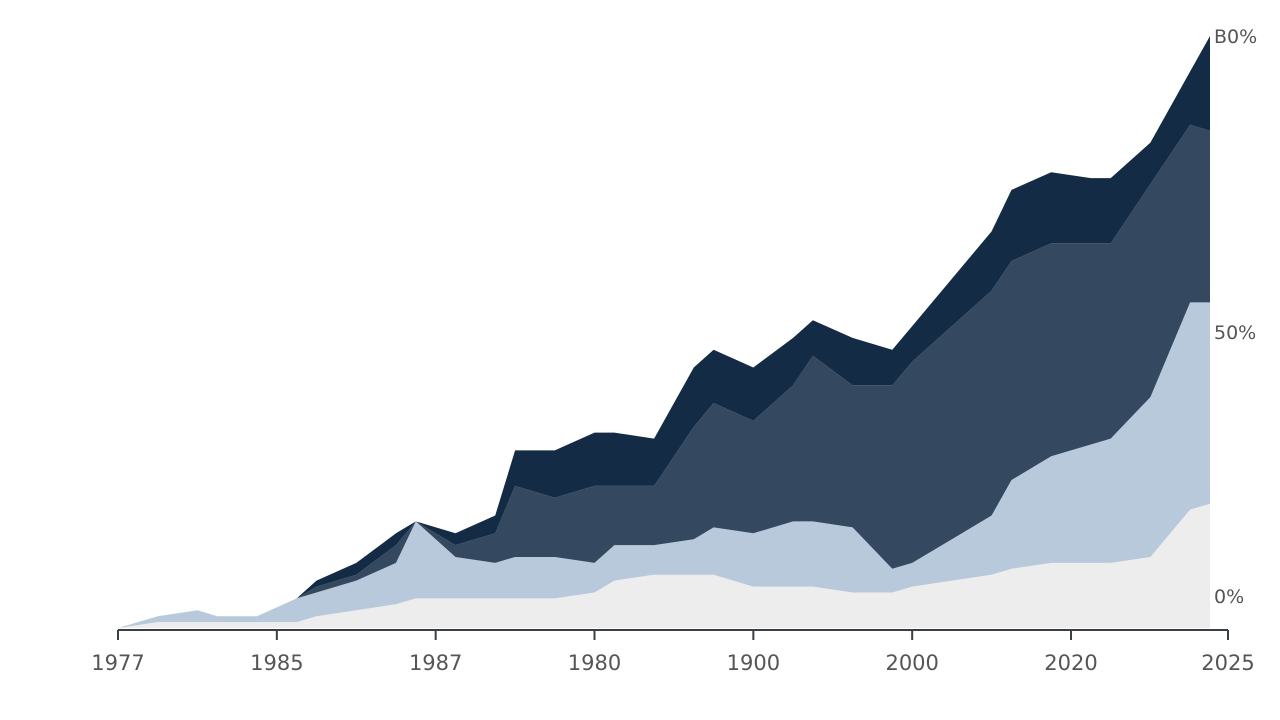 This screenshot has height=720, width=1280. Describe the element at coordinates (673, 652) in the screenshot. I see `x-axis-ticks: 1977 1985 1987 1980 1900 2000 2020 2025` at that location.